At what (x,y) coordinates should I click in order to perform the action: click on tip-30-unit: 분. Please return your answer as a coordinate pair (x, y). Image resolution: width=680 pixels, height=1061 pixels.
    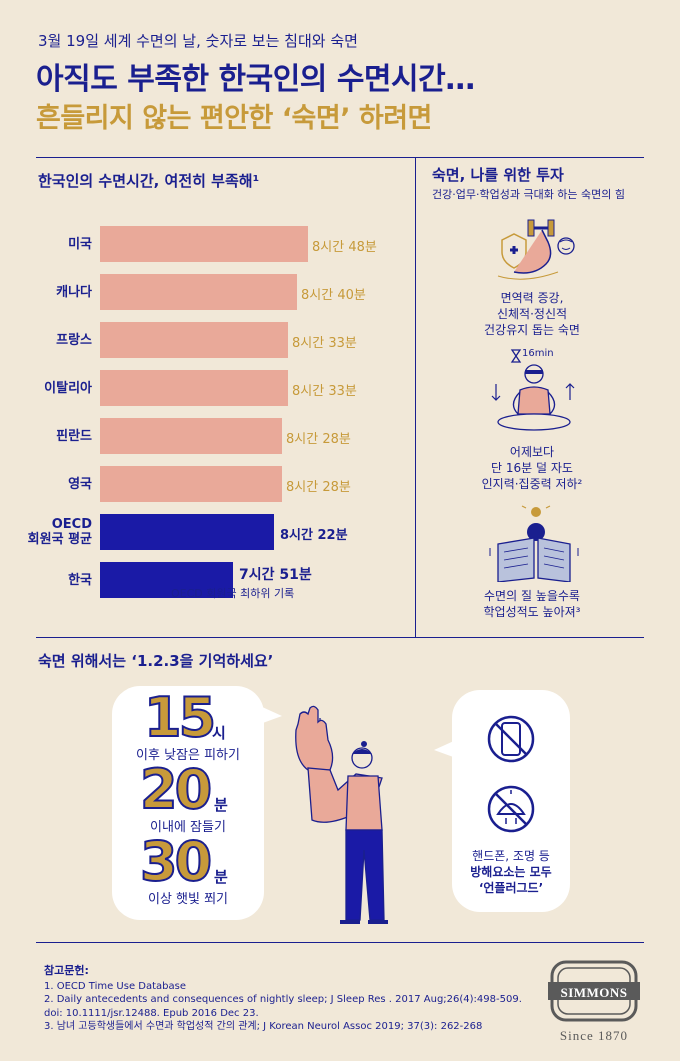
    Looking at the image, I should click on (221, 877).